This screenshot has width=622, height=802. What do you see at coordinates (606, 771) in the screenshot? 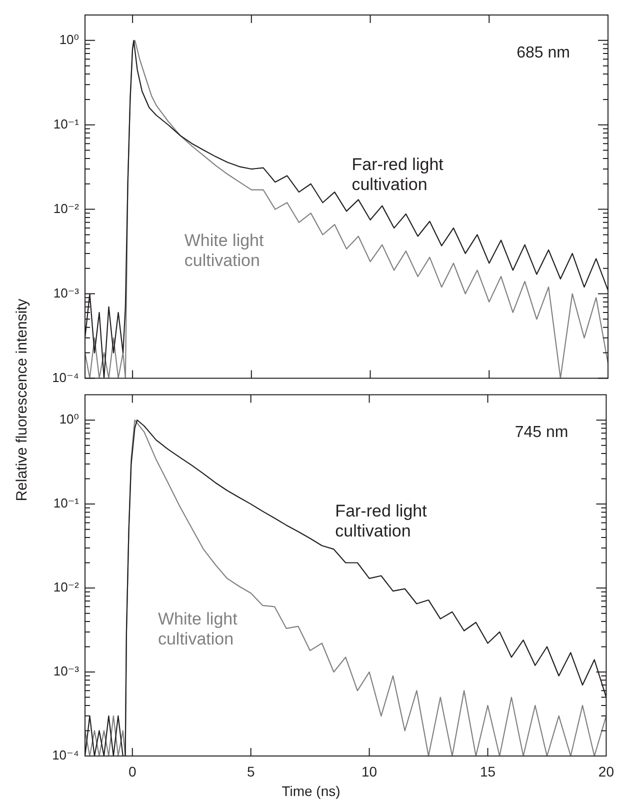
I see `x-tick-label: 20` at bounding box center [606, 771].